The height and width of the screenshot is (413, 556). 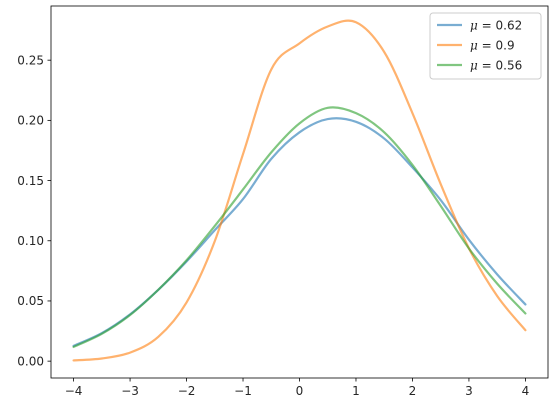 What do you see at coordinates (356, 391) in the screenshot?
I see `x-tick-label: 1` at bounding box center [356, 391].